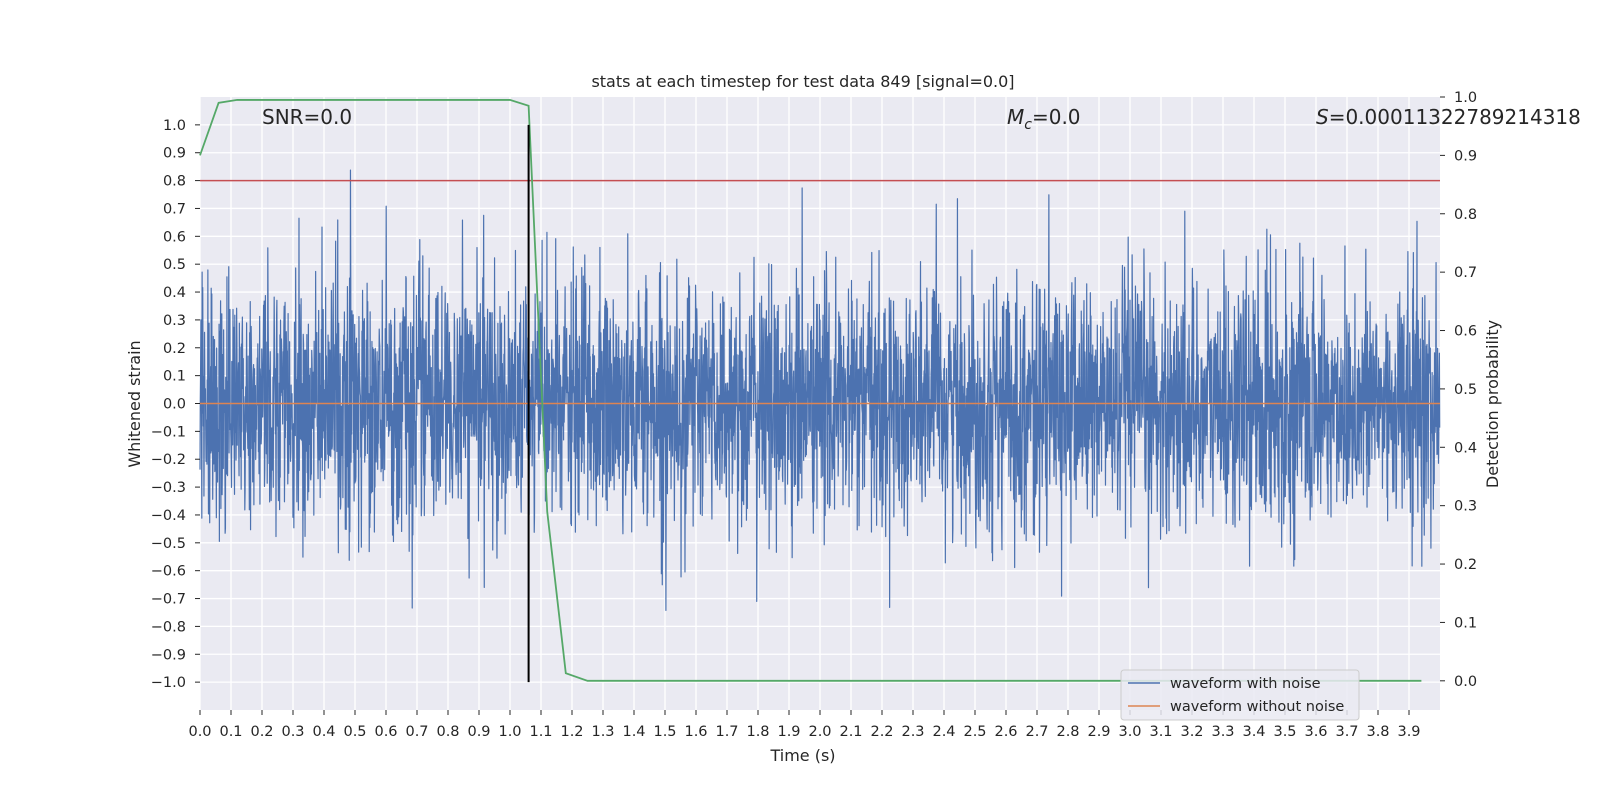 The image size is (1600, 800). I want to click on x-tick-label: 0.0, so click(199, 732).